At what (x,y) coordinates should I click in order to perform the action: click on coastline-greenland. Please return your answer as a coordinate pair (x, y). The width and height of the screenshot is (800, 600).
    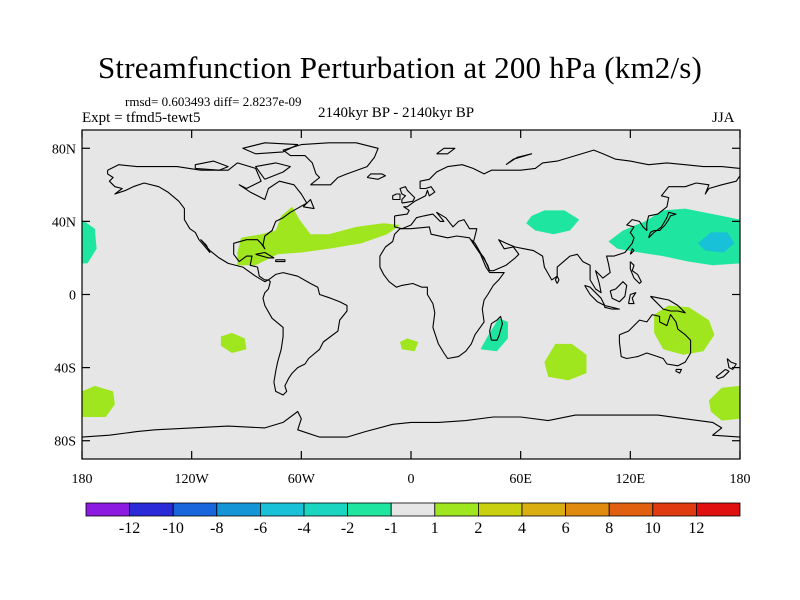
    Looking at the image, I should click on (330, 164).